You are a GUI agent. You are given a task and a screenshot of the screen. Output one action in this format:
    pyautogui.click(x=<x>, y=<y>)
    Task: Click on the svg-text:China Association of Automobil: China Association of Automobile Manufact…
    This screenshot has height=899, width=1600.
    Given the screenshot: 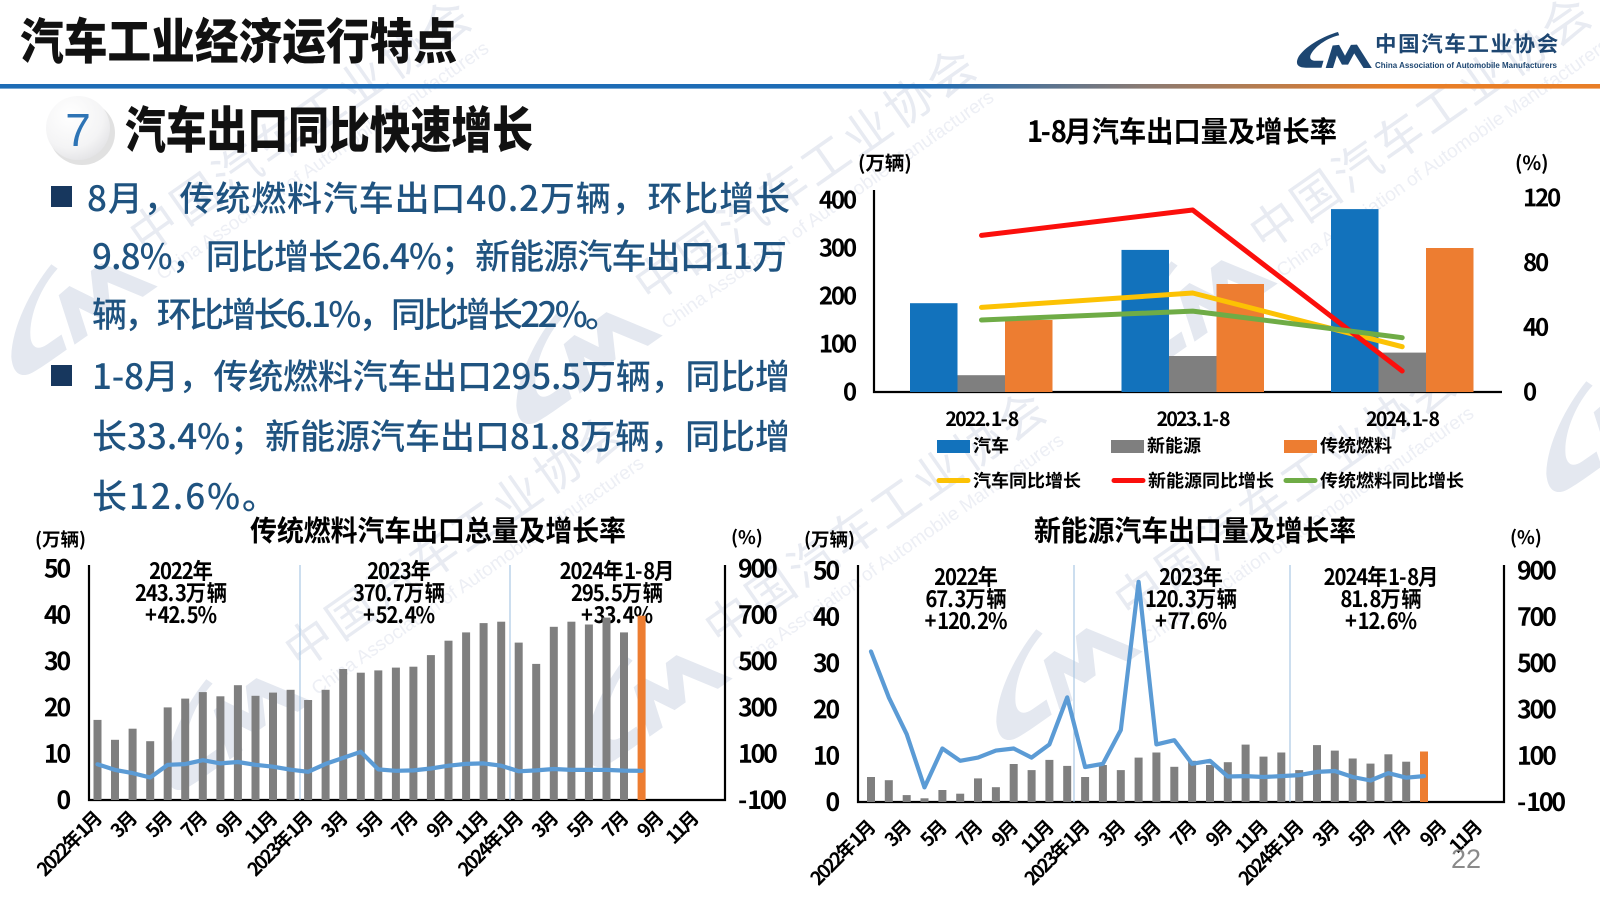 What is the action you would take?
    pyautogui.click(x=1466, y=65)
    